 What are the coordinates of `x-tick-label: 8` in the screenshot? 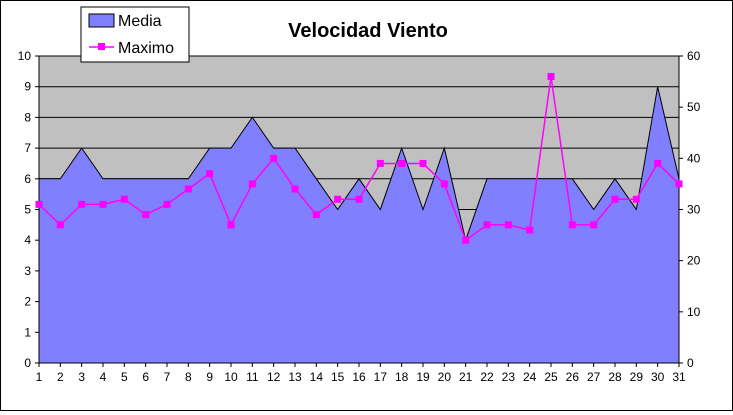 It's located at (188, 377).